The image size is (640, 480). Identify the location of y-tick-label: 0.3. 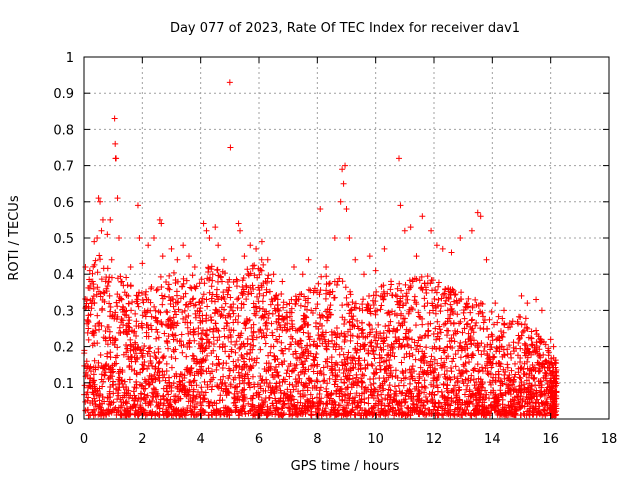
(63, 311).